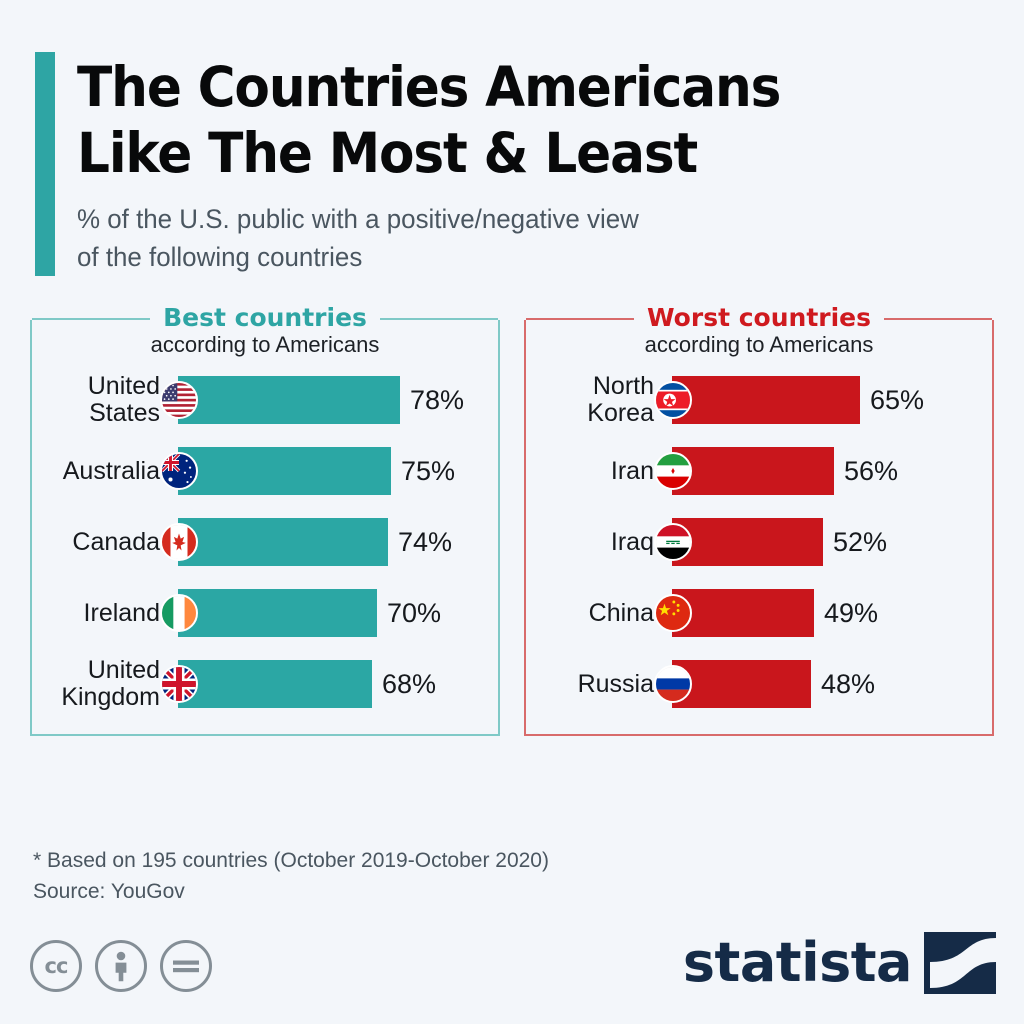  I want to click on bar-value: 74%, so click(425, 541).